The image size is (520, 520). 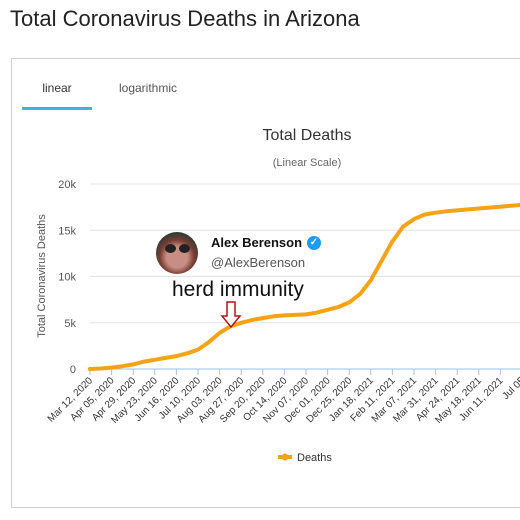 What do you see at coordinates (57, 84) in the screenshot?
I see `tab-linear: linear` at bounding box center [57, 84].